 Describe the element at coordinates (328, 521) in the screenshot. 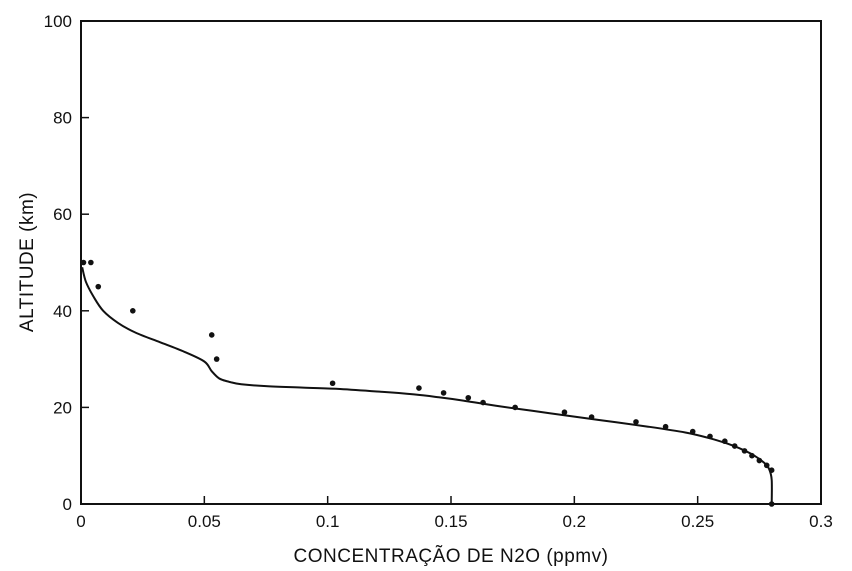

I see `x-tick-label: 0.1` at that location.